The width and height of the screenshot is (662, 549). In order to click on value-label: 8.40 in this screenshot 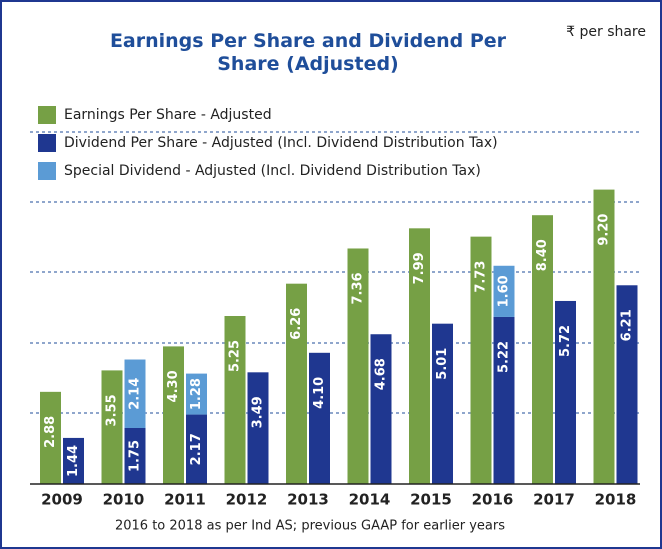, I will do `click(542, 255)`.